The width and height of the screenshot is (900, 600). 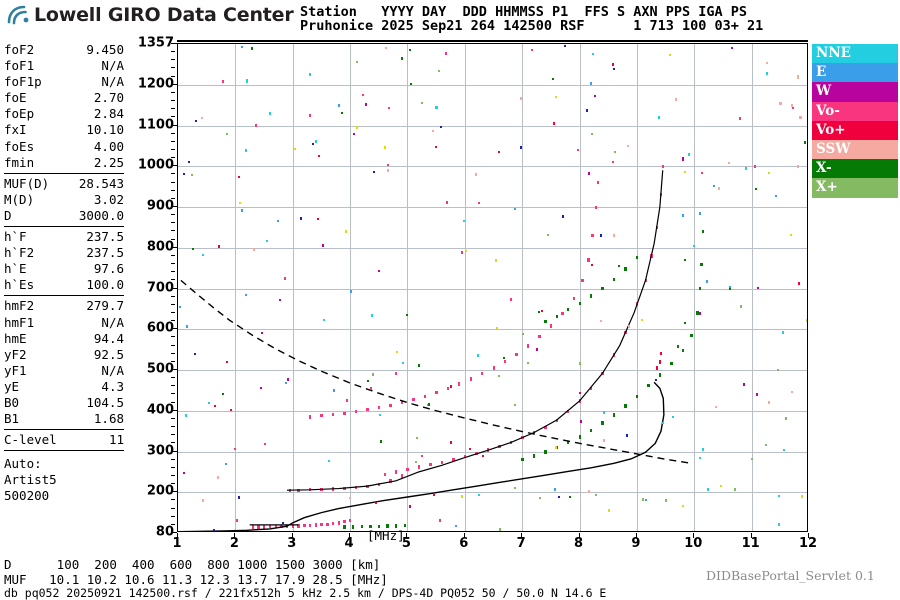 I want to click on param-value: 4.3, so click(x=112, y=386).